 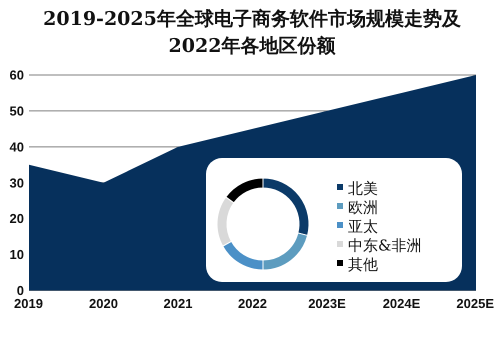 What do you see at coordinates (17, 182) in the screenshot?
I see `y-tick-label: 30` at bounding box center [17, 182].